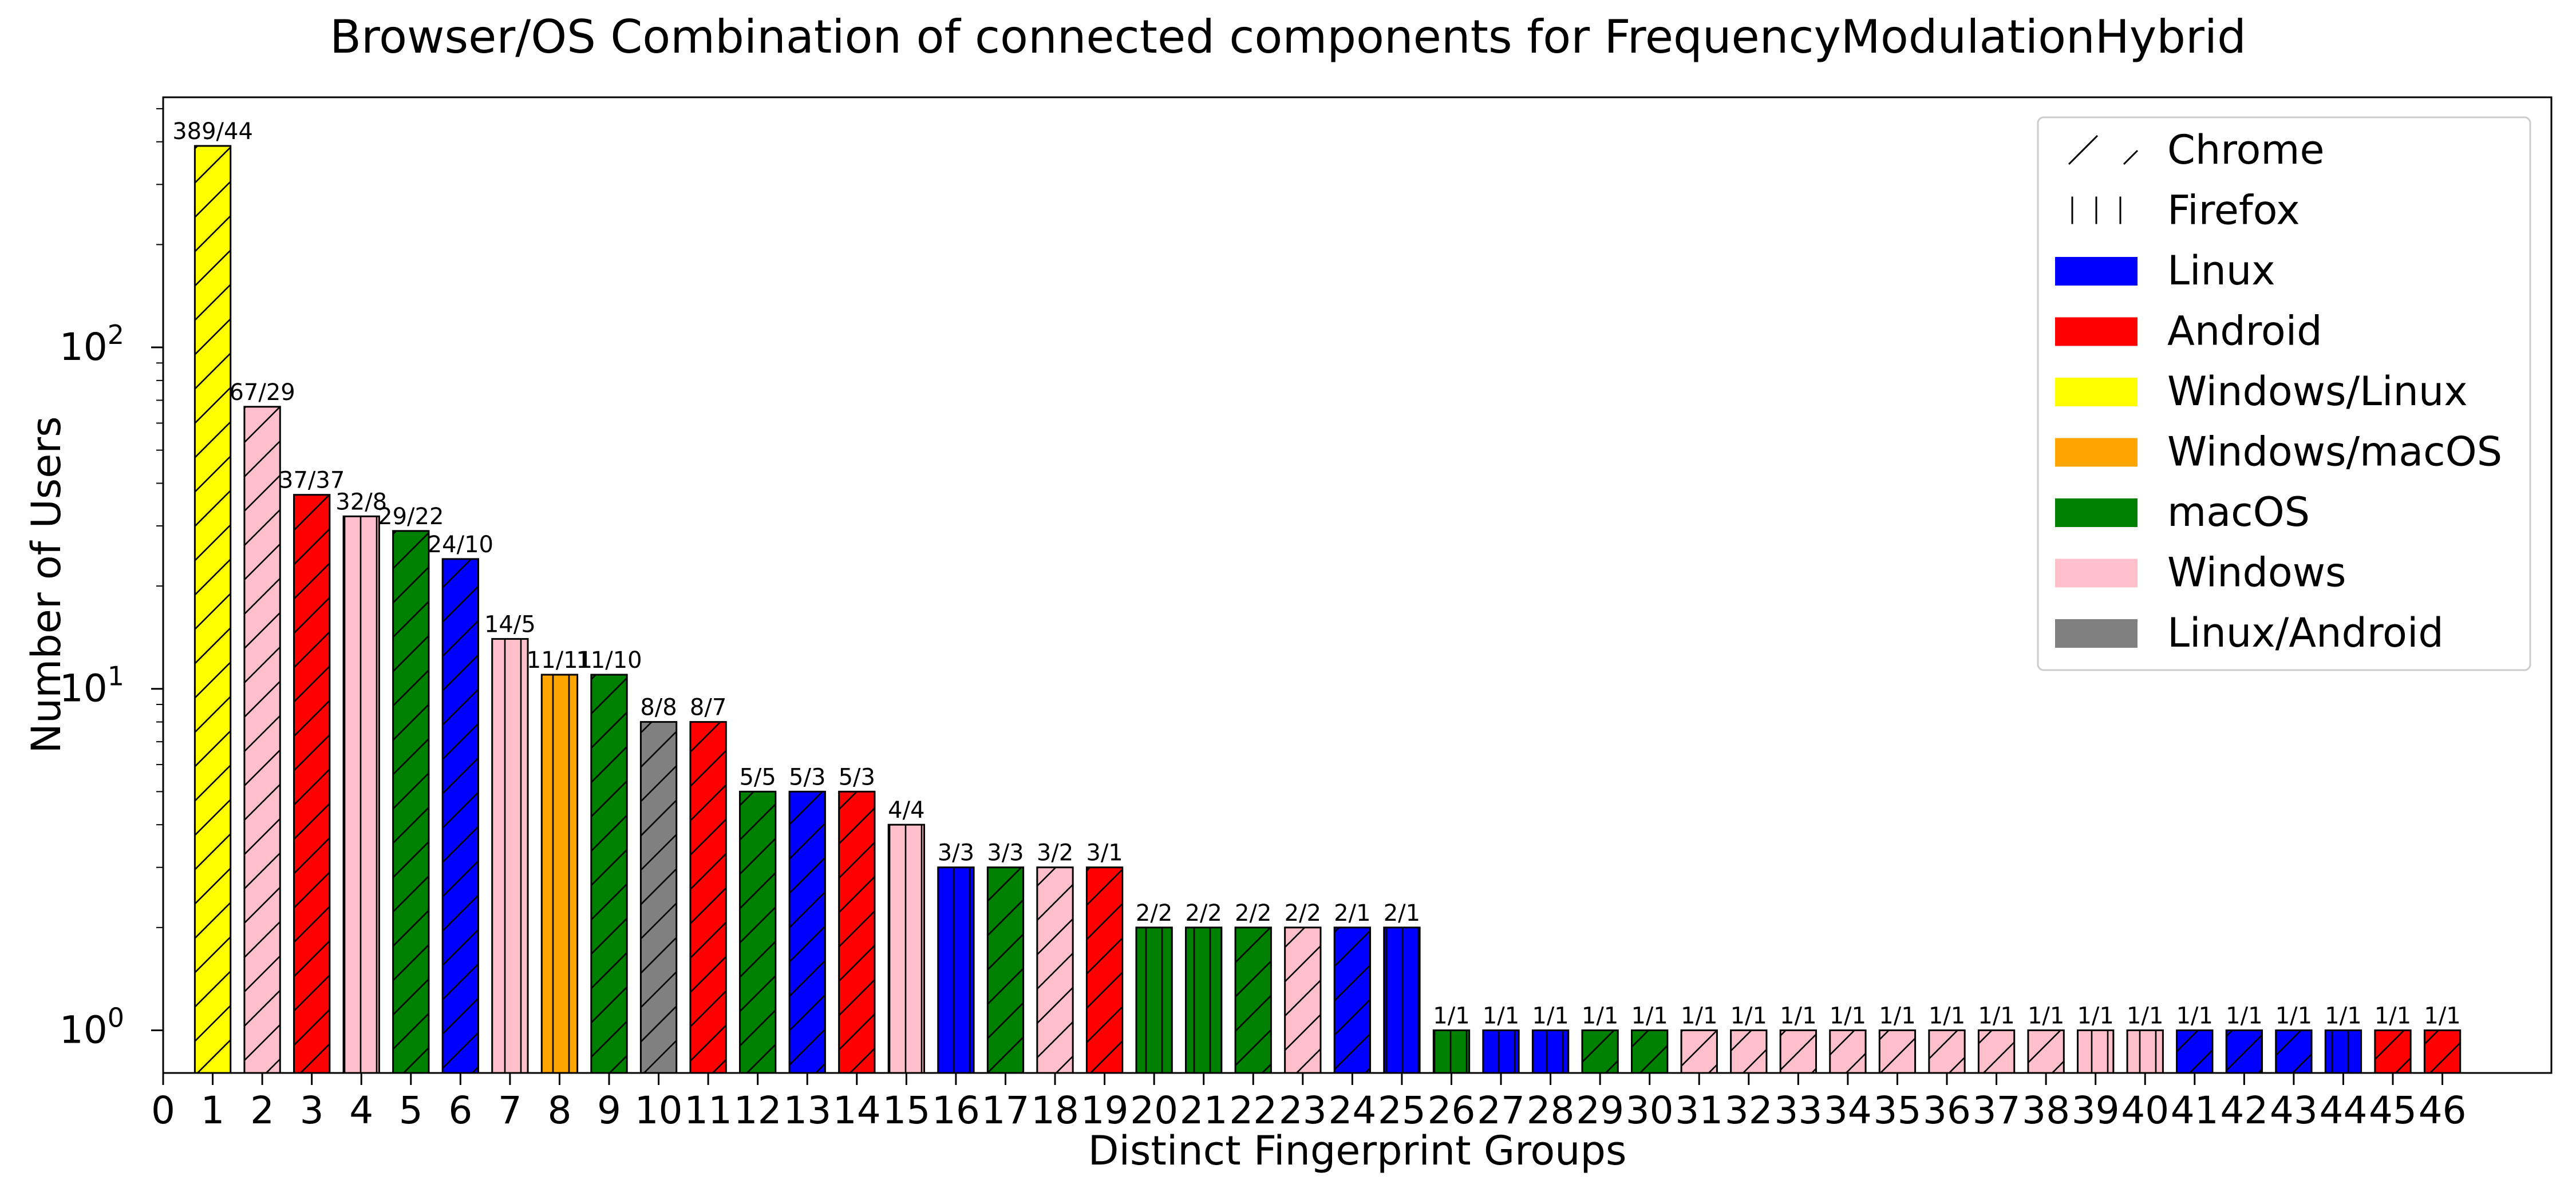  I want to click on legend-frame, so click(2284, 393).